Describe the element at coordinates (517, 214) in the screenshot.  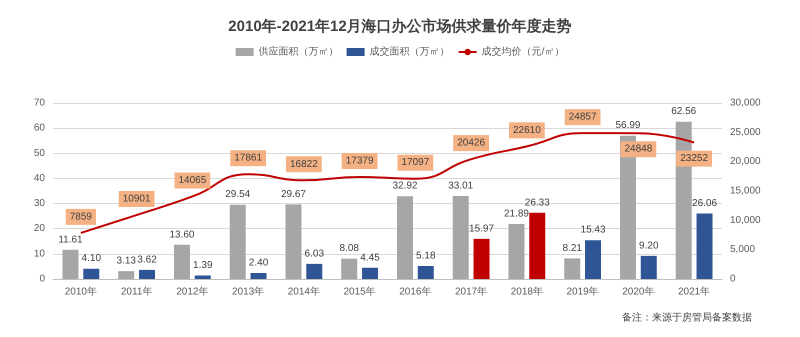
I see `data-label: 21.89` at that location.